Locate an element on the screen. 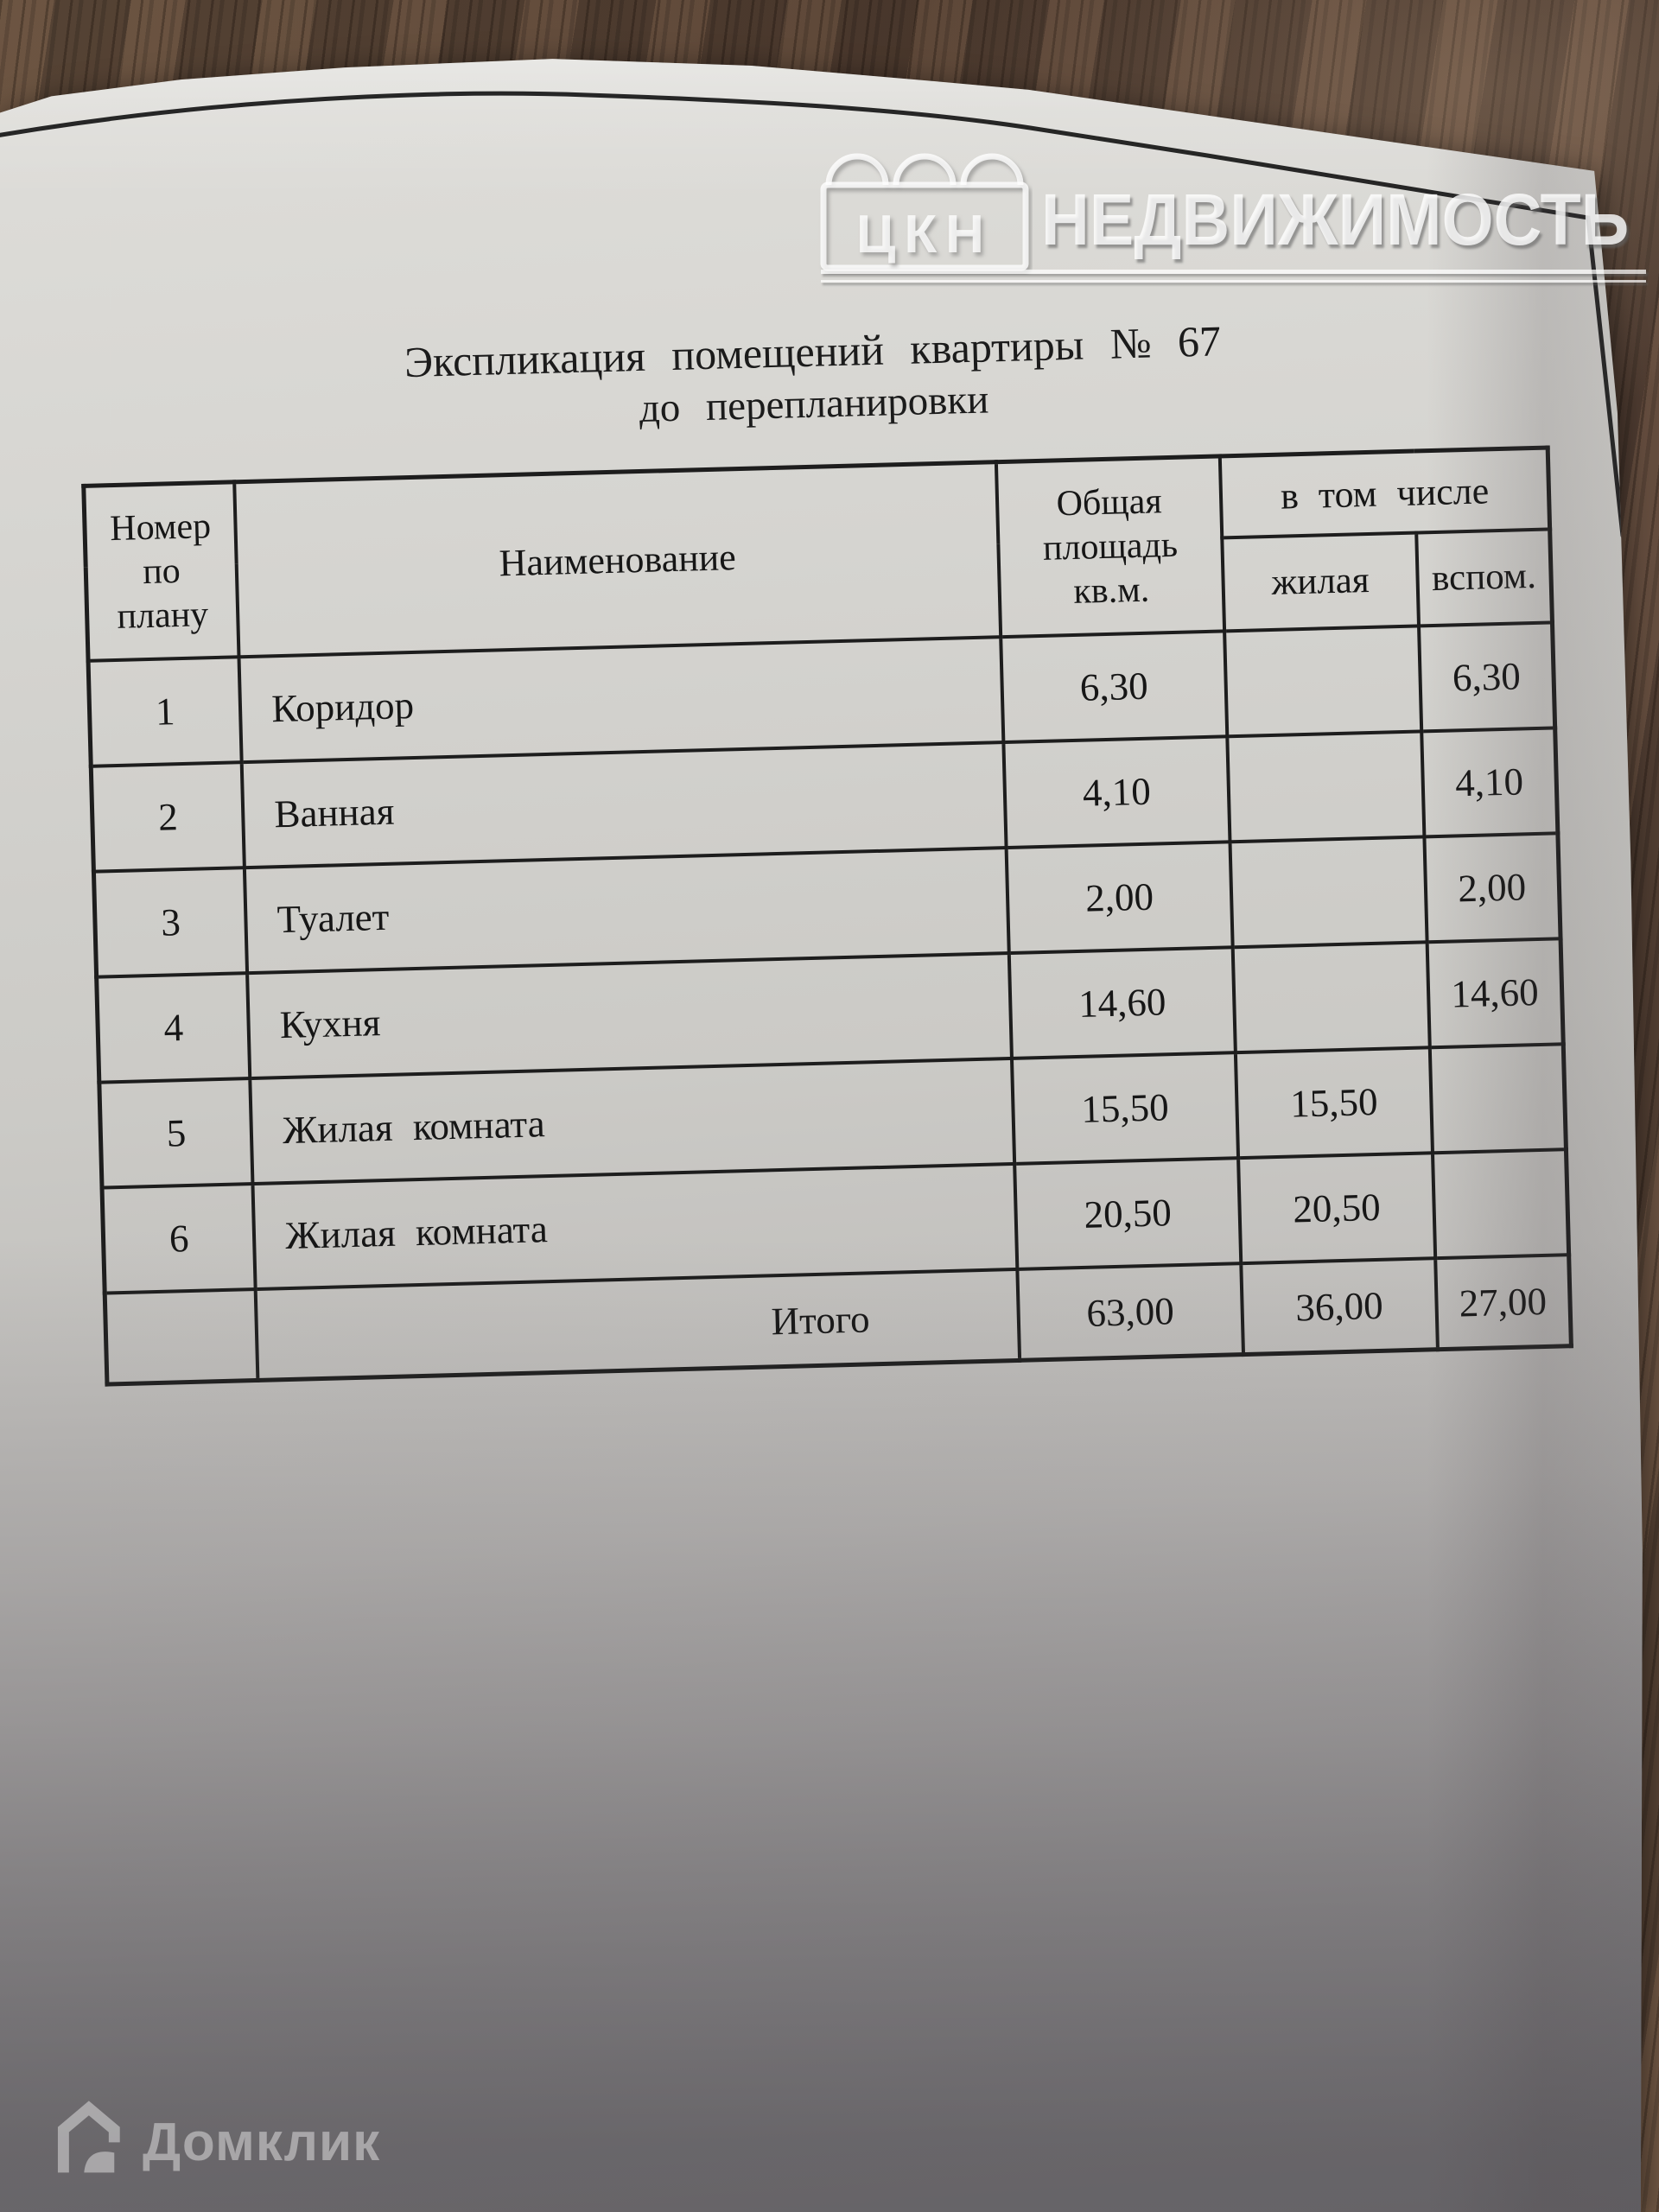 The height and width of the screenshot is (2212, 1659). header-living: жилая is located at coordinates (1320, 582).